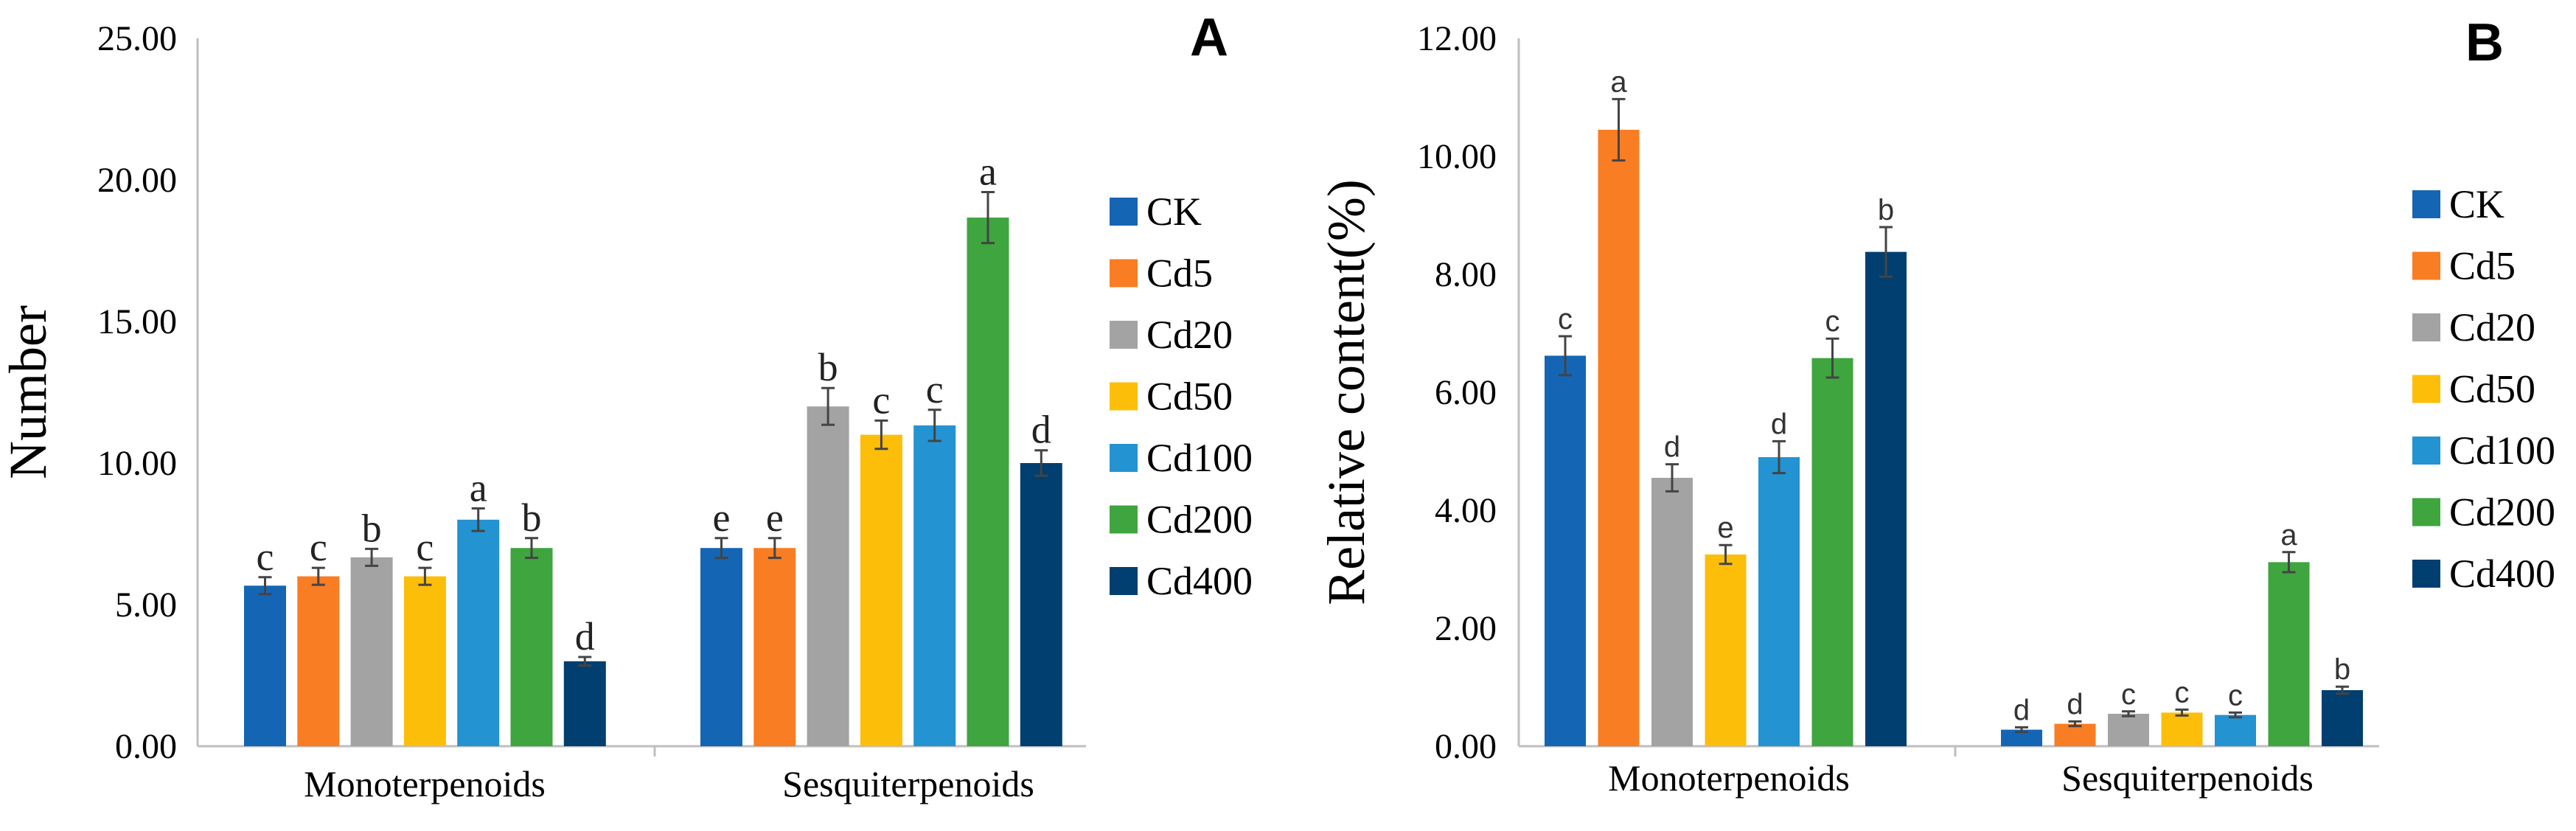 The width and height of the screenshot is (2576, 831). What do you see at coordinates (1174, 212) in the screenshot?
I see `legend-label-CK: CK` at bounding box center [1174, 212].